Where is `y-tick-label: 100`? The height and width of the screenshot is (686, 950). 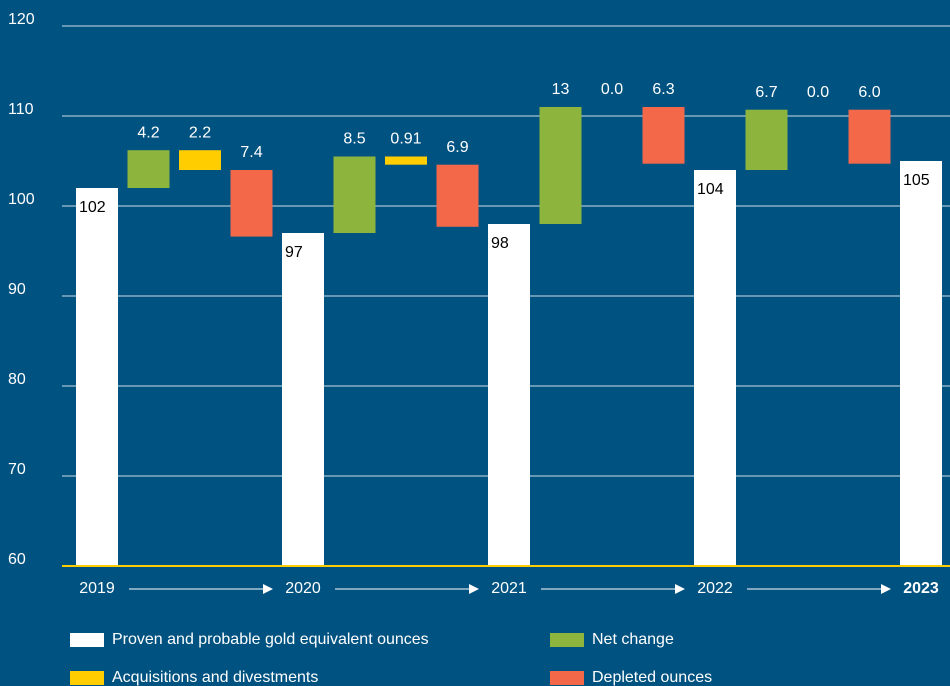 y-tick-label: 100 is located at coordinates (21, 199).